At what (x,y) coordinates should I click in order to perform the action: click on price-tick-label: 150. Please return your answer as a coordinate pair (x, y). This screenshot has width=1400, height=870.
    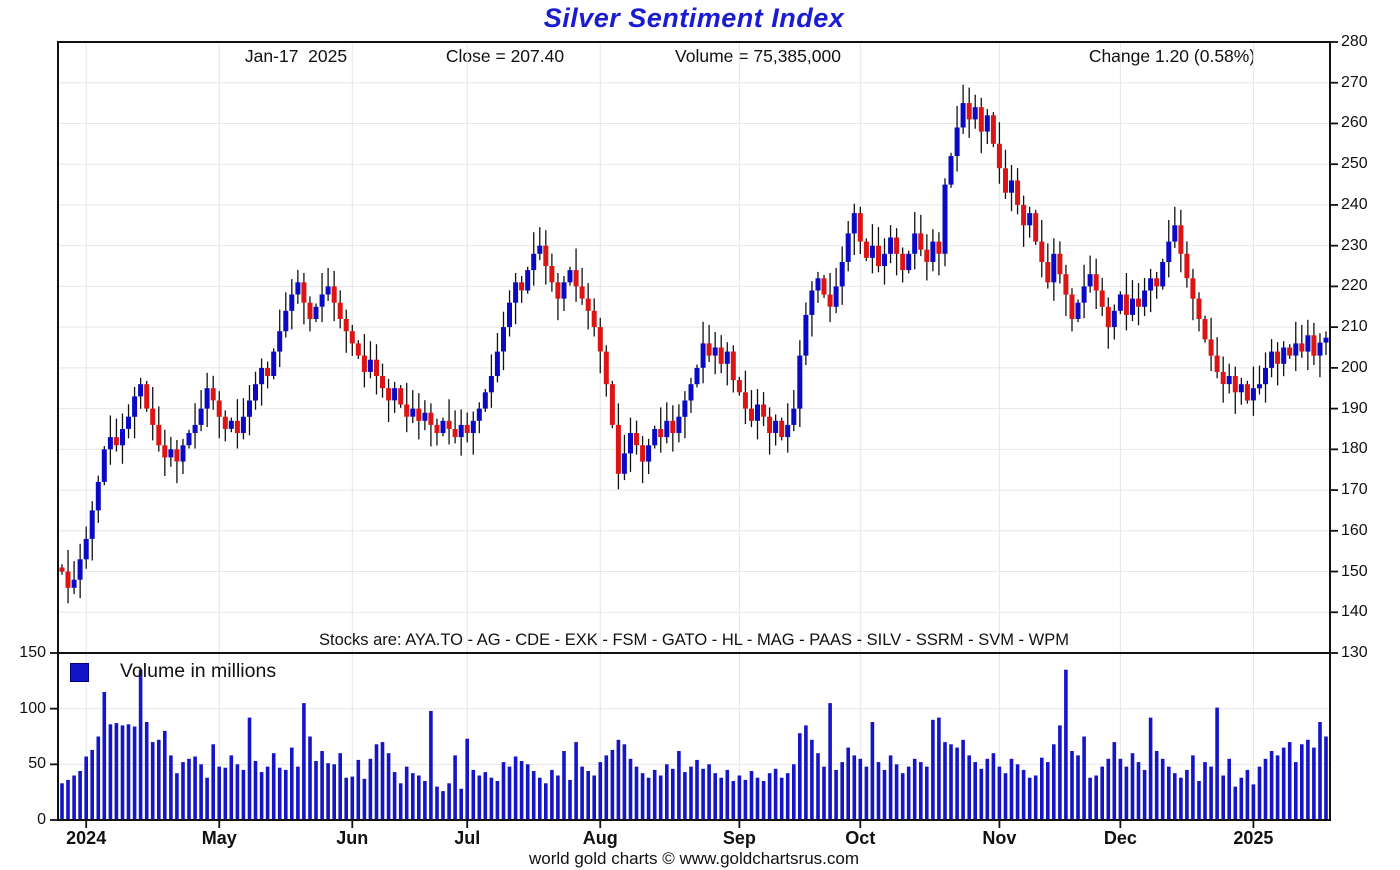
    Looking at the image, I should click on (1354, 571).